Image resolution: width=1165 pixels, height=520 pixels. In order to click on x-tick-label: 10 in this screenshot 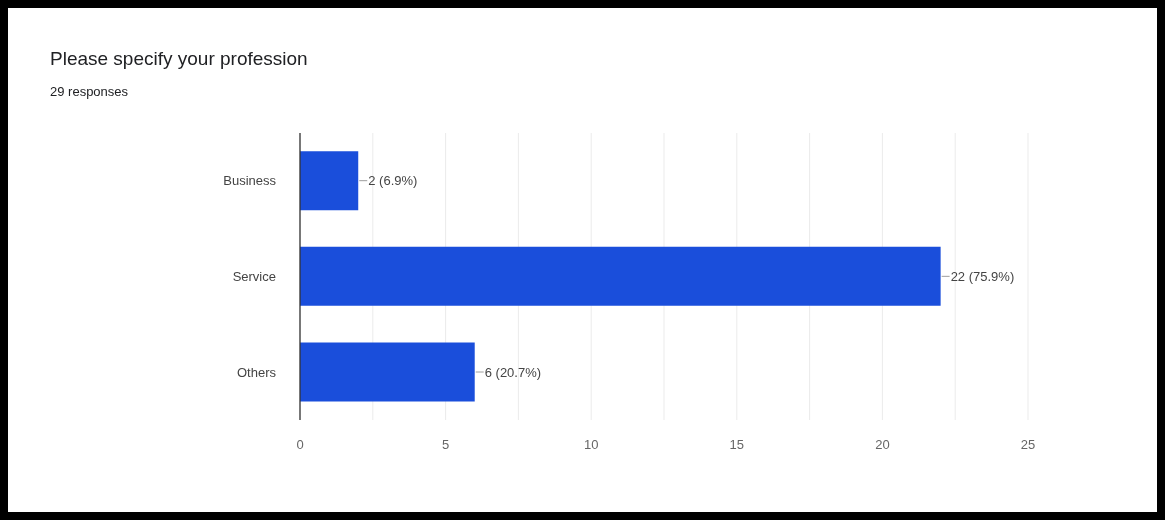, I will do `click(591, 445)`.